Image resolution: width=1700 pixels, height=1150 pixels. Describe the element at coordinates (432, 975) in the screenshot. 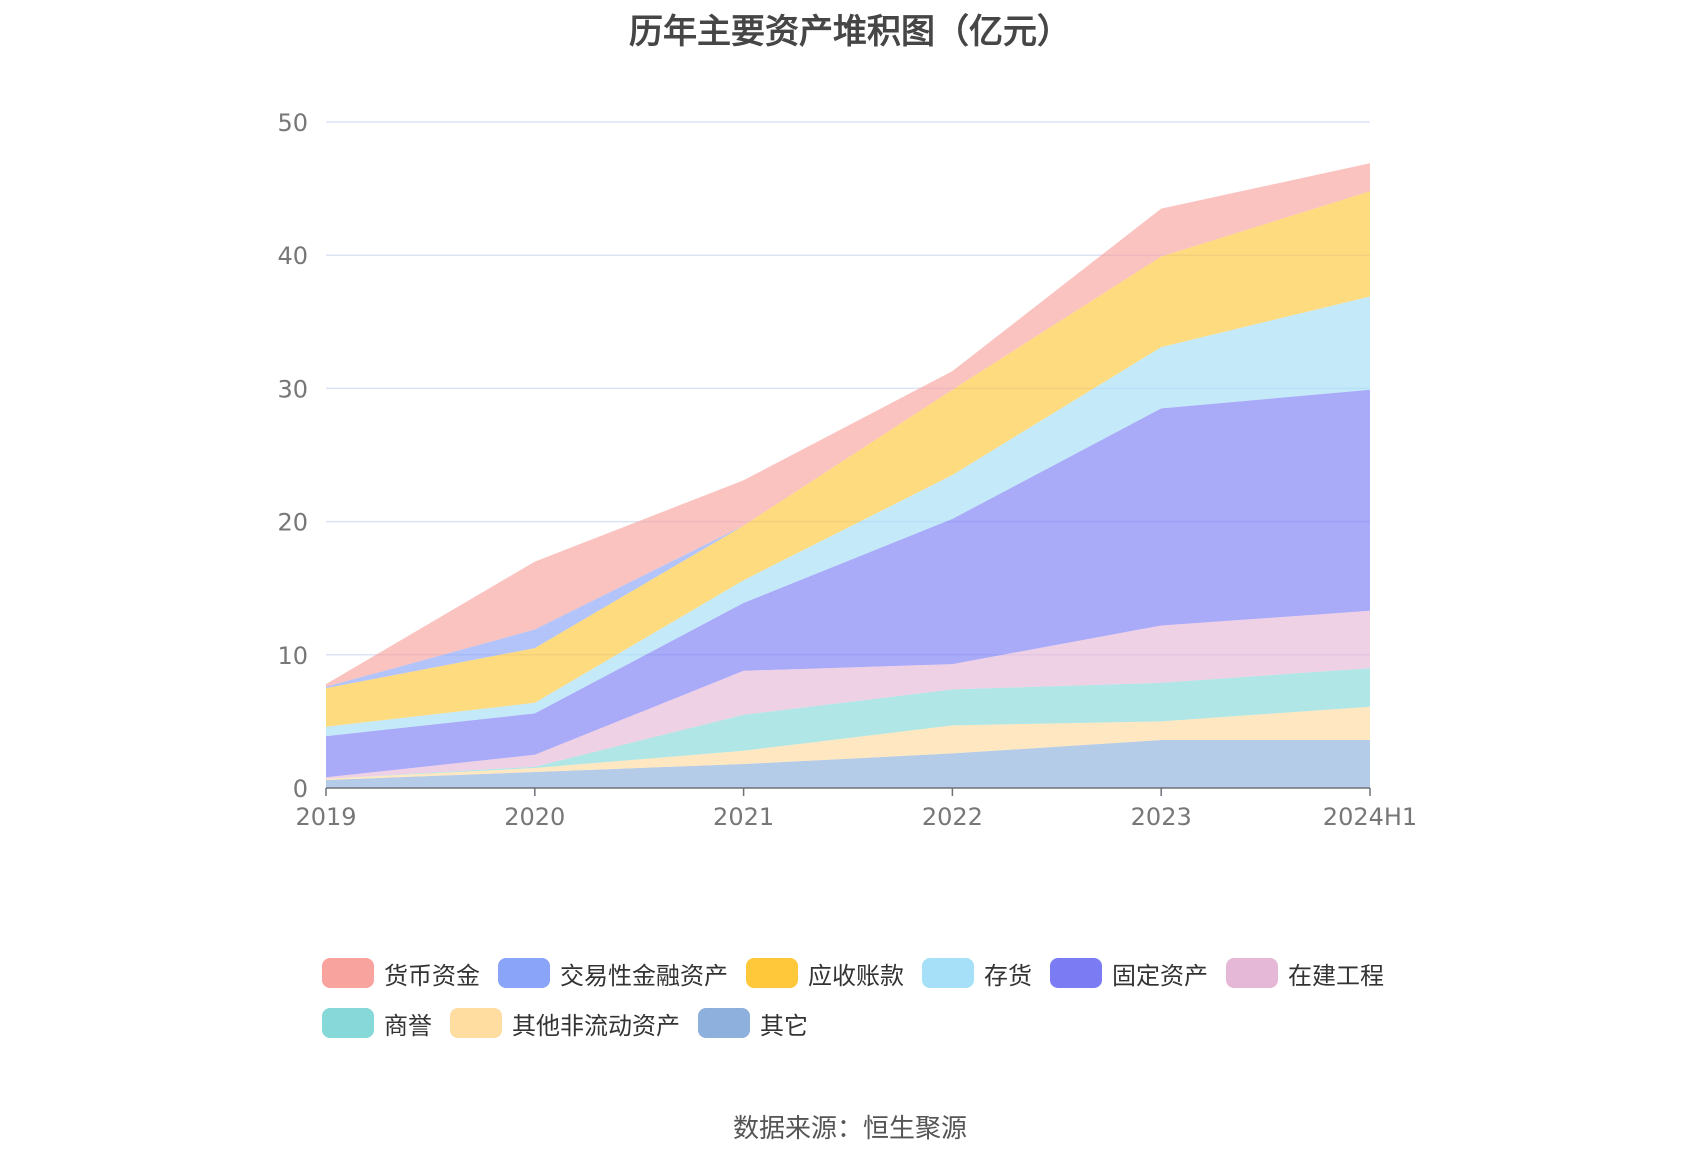

I see `legend-label: 货币资金` at that location.